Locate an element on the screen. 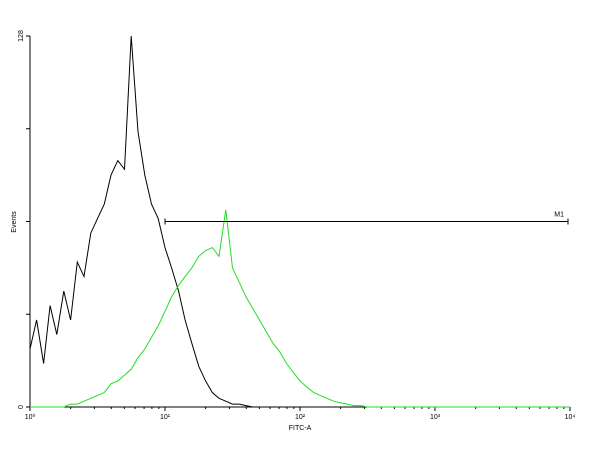 The image size is (600, 452). x-tick-label: 10¹ is located at coordinates (165, 417).